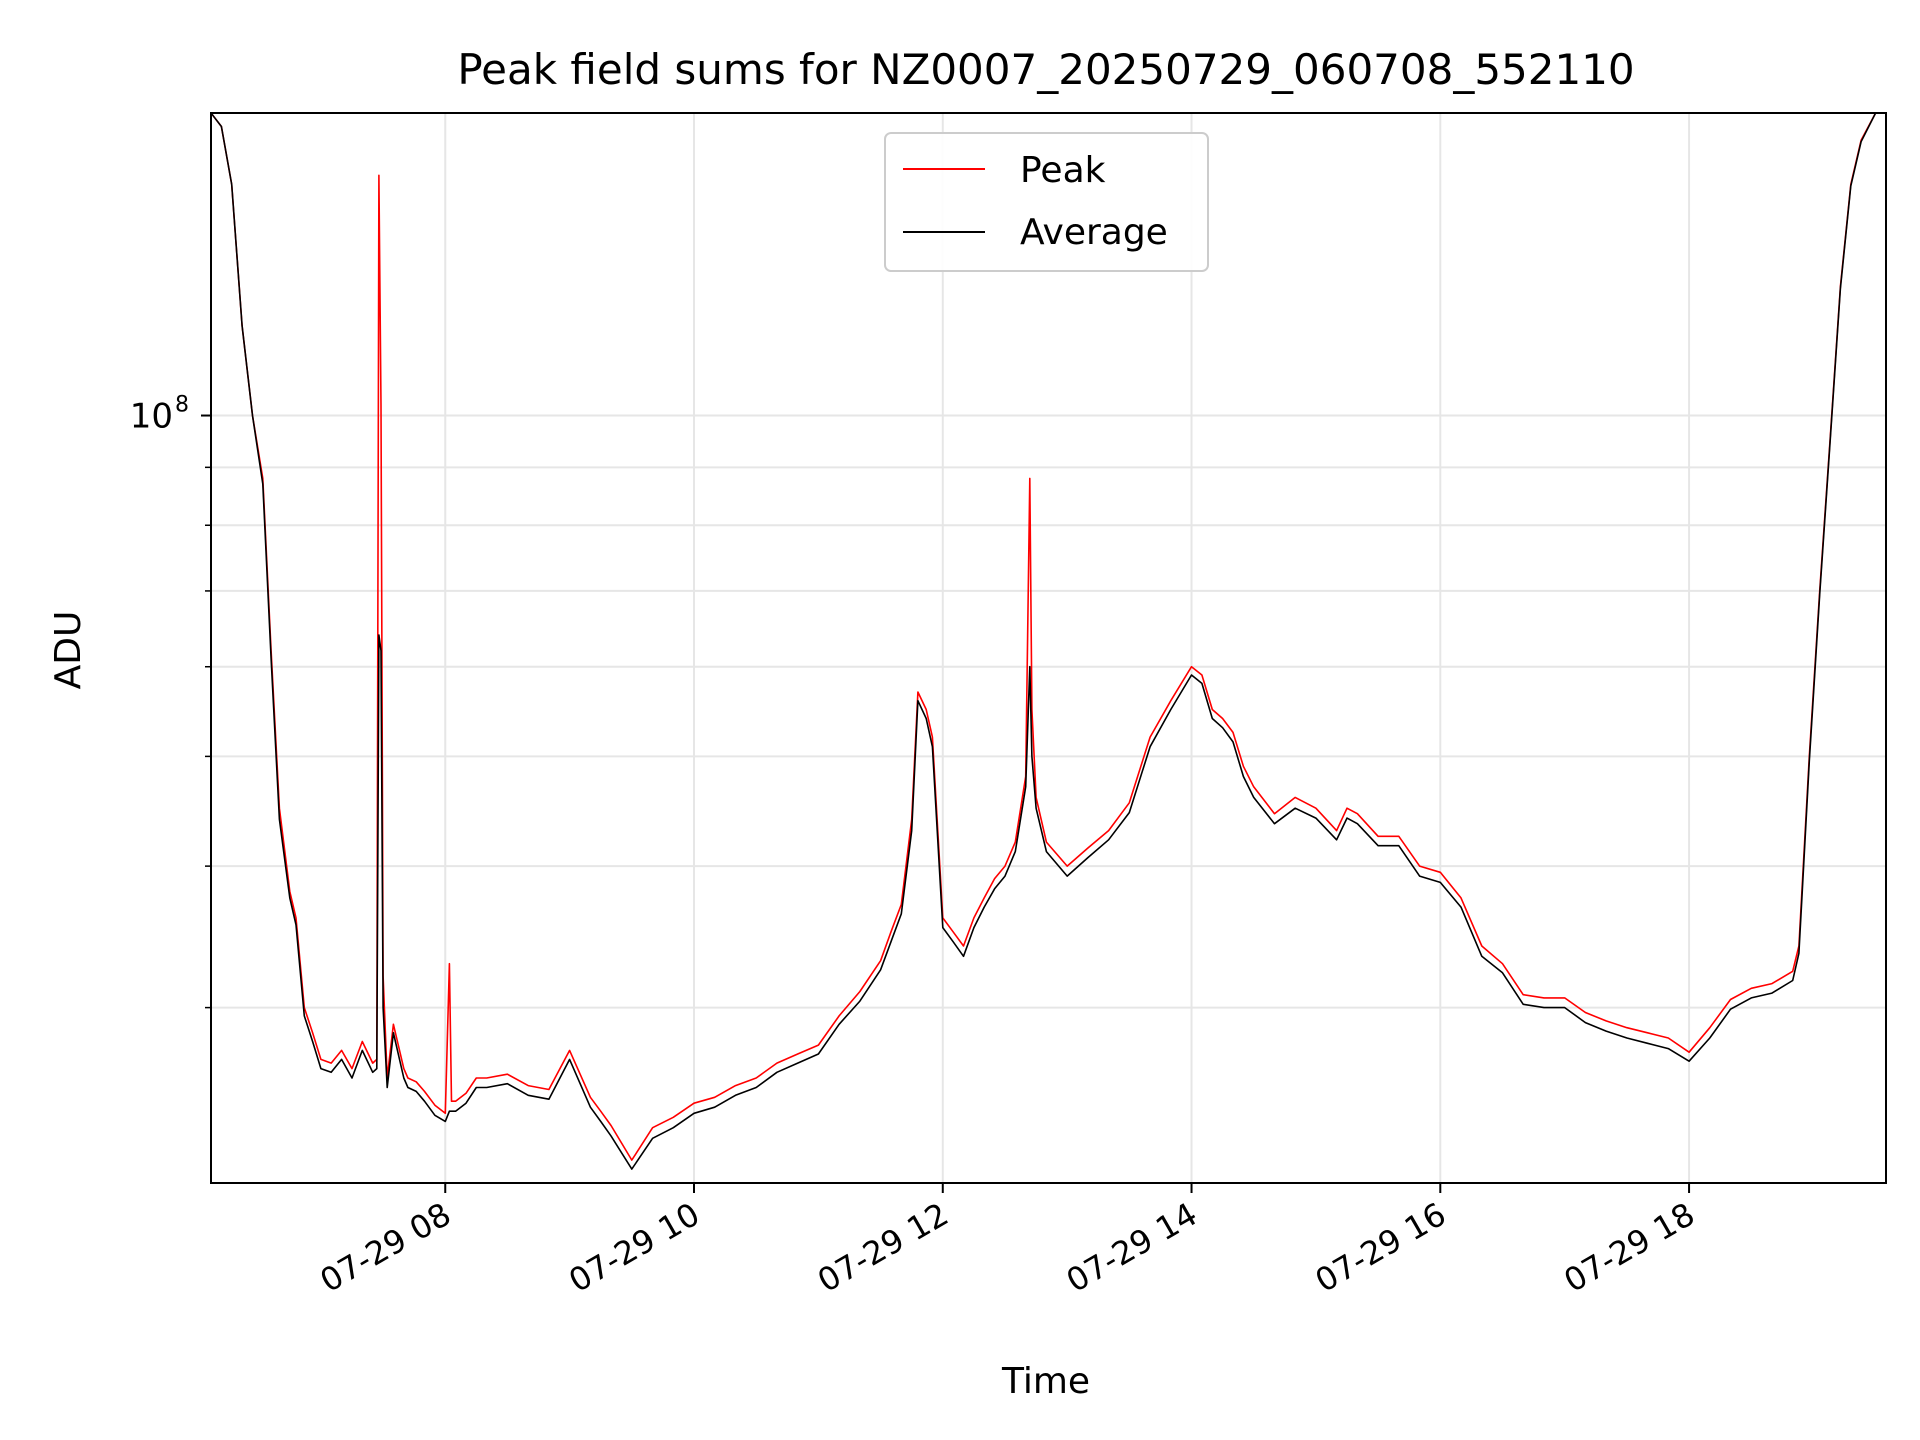 This screenshot has height=1440, width=1920. Describe the element at coordinates (68, 650) in the screenshot. I see `y-axis-label: ADU` at that location.